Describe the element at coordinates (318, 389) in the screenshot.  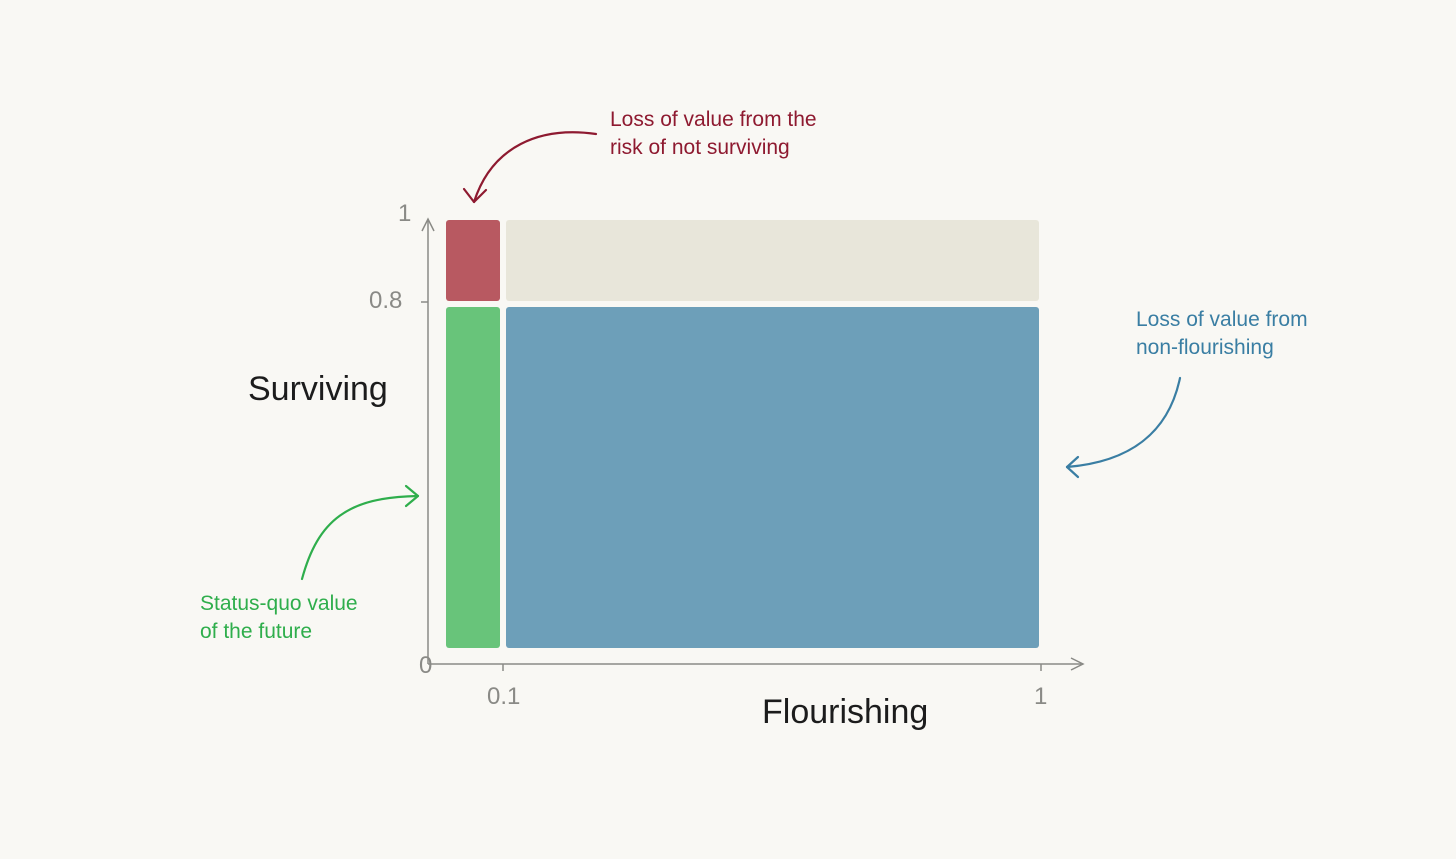
I see `y-axis-title: Surviving` at that location.